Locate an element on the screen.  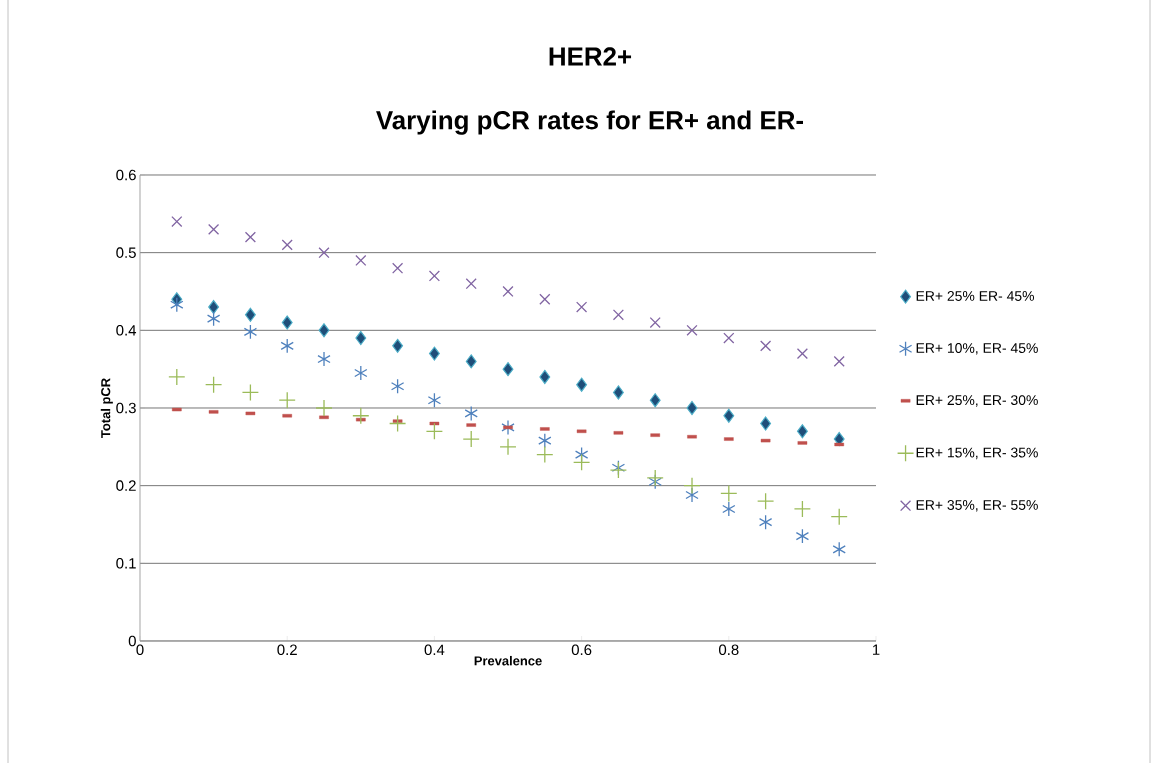
x-tick-label: 0.8 is located at coordinates (729, 650).